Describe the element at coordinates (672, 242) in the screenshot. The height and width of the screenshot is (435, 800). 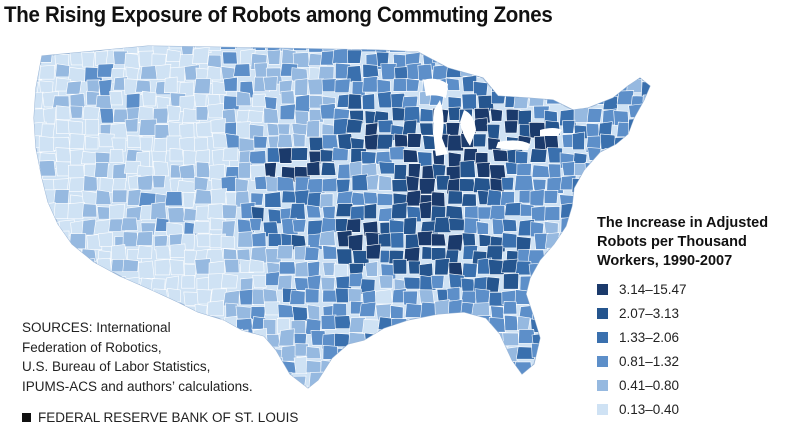
I see `legend-title-line: Robots per Thousand` at that location.